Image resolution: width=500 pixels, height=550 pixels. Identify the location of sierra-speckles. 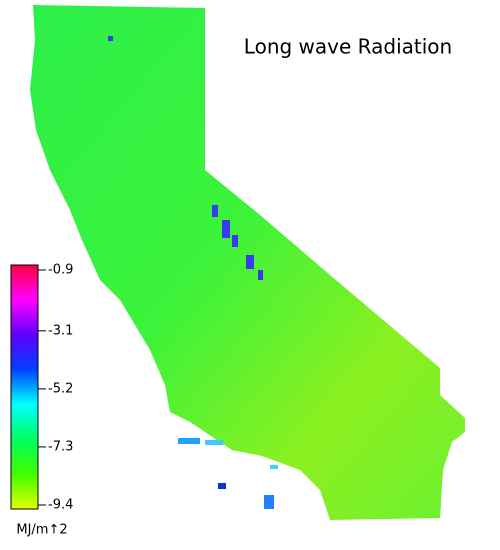
(185, 158).